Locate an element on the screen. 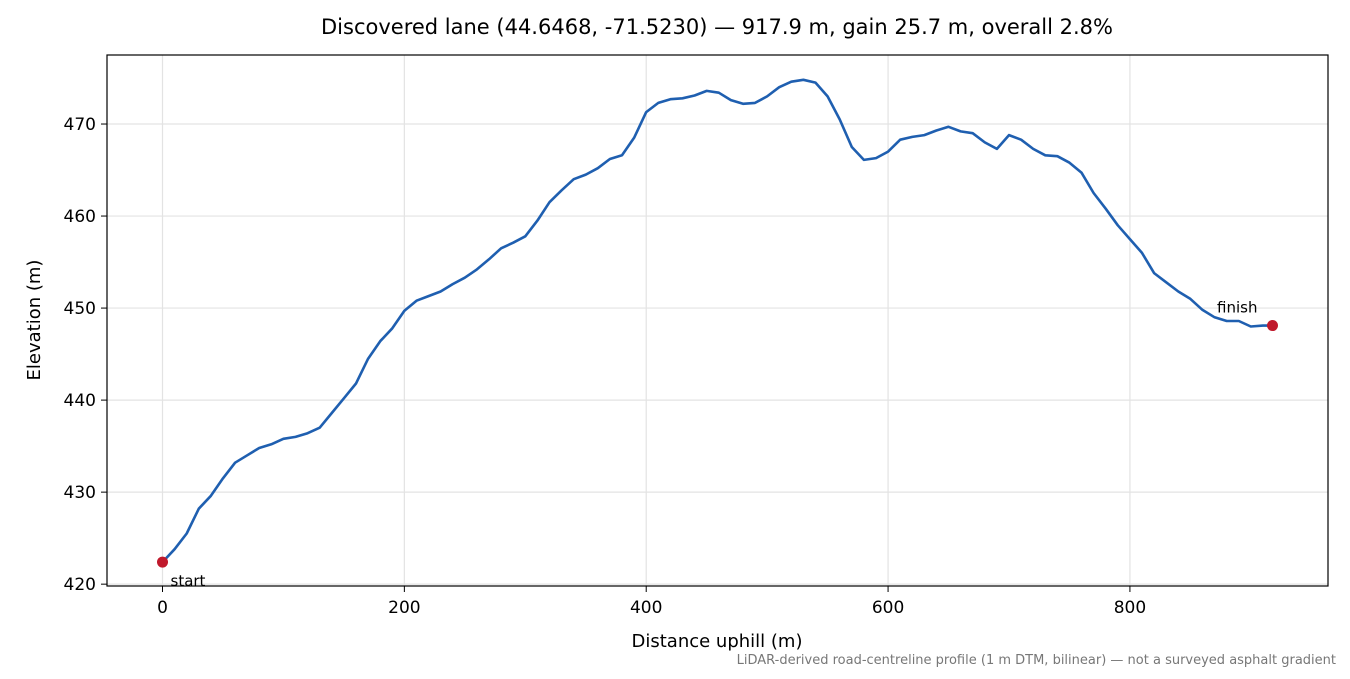  y-tick-label: 440 is located at coordinates (80, 401).